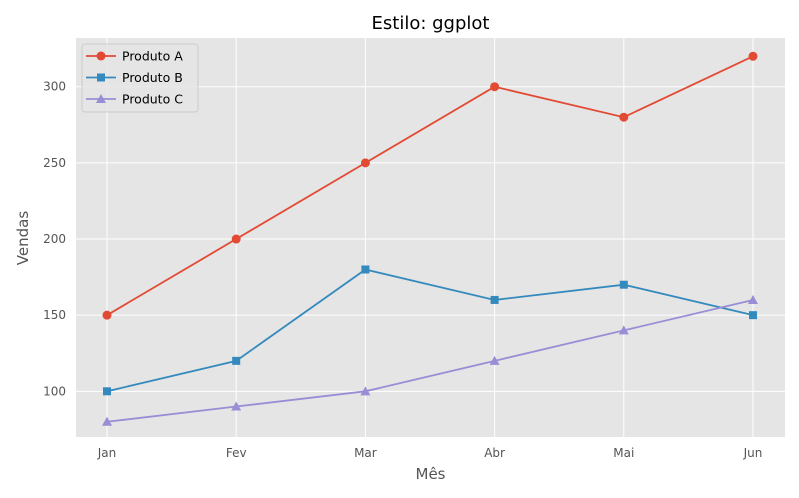  I want to click on legend-box, so click(140, 78).